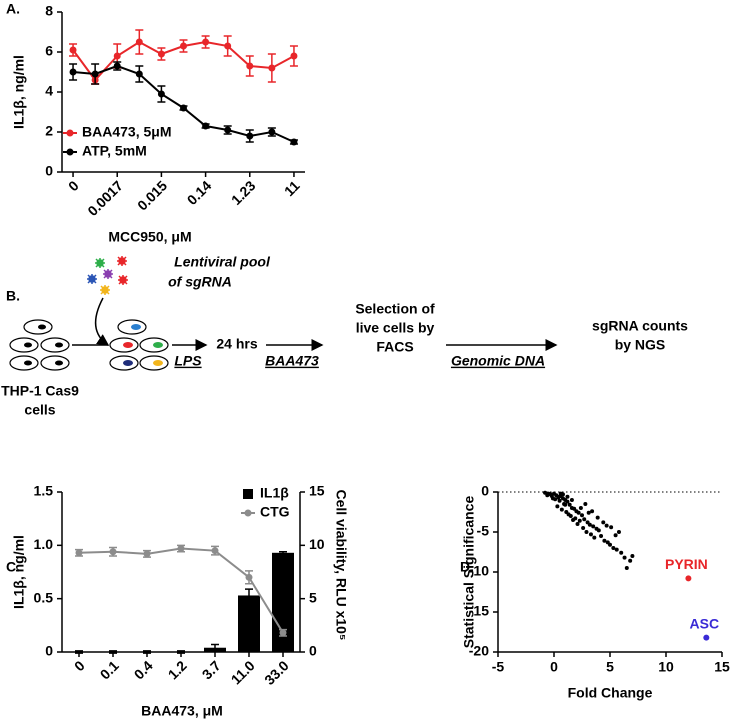 The height and width of the screenshot is (721, 745). I want to click on y-tick-label: -10, so click(479, 571).